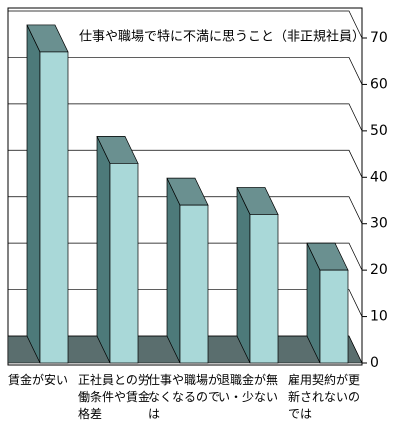 Image resolution: width=400 pixels, height=446 pixels. I want to click on x-tick-label: 正社員との労働条件や賃金格差, so click(114, 397).